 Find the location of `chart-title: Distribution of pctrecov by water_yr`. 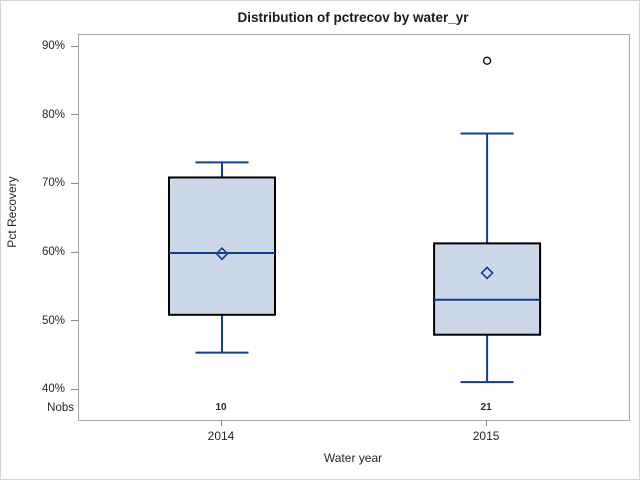

chart-title: Distribution of pctrecov by water_yr is located at coordinates (353, 17).